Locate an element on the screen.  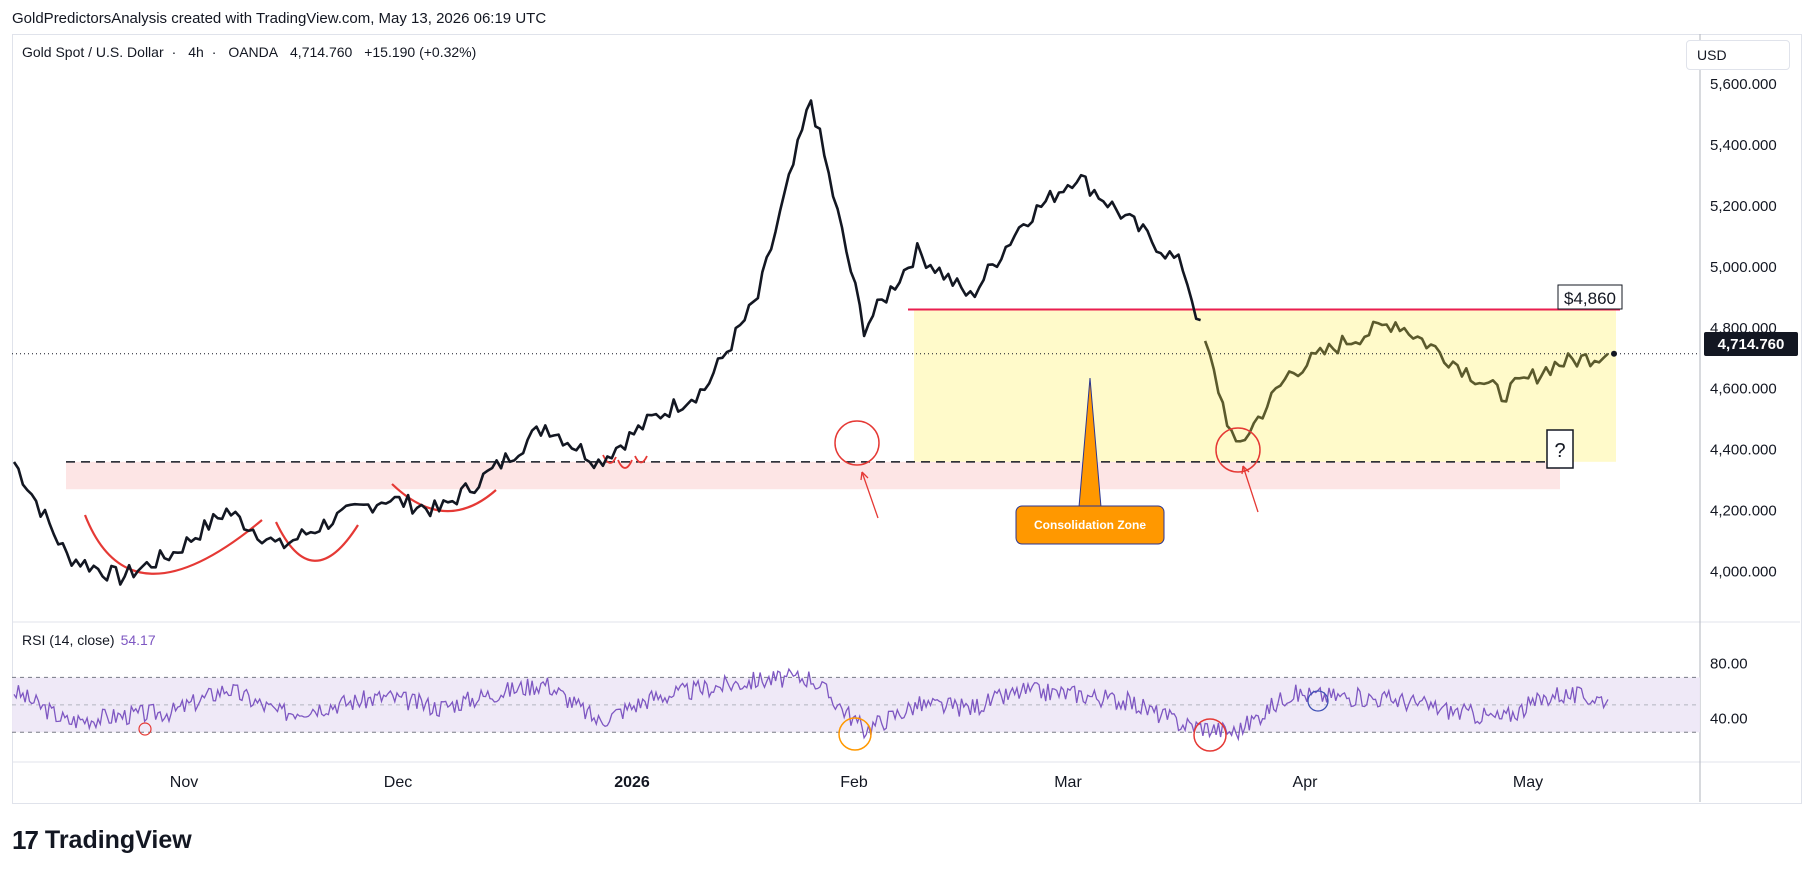
rsi-legend: RSI (14, close) 54.17 is located at coordinates (89, 640).